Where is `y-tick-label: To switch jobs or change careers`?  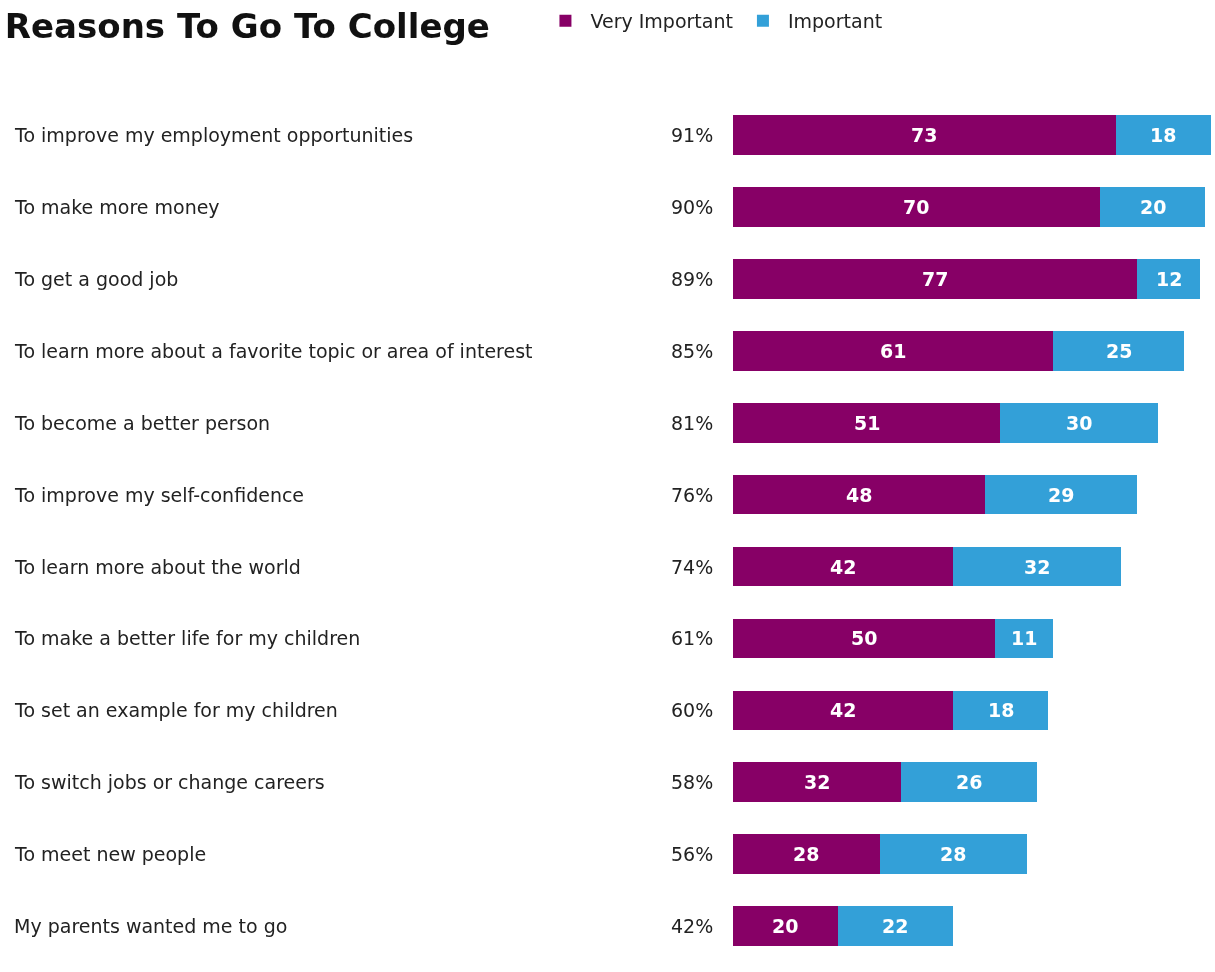
y-tick-label: To switch jobs or change careers is located at coordinates (169, 782).